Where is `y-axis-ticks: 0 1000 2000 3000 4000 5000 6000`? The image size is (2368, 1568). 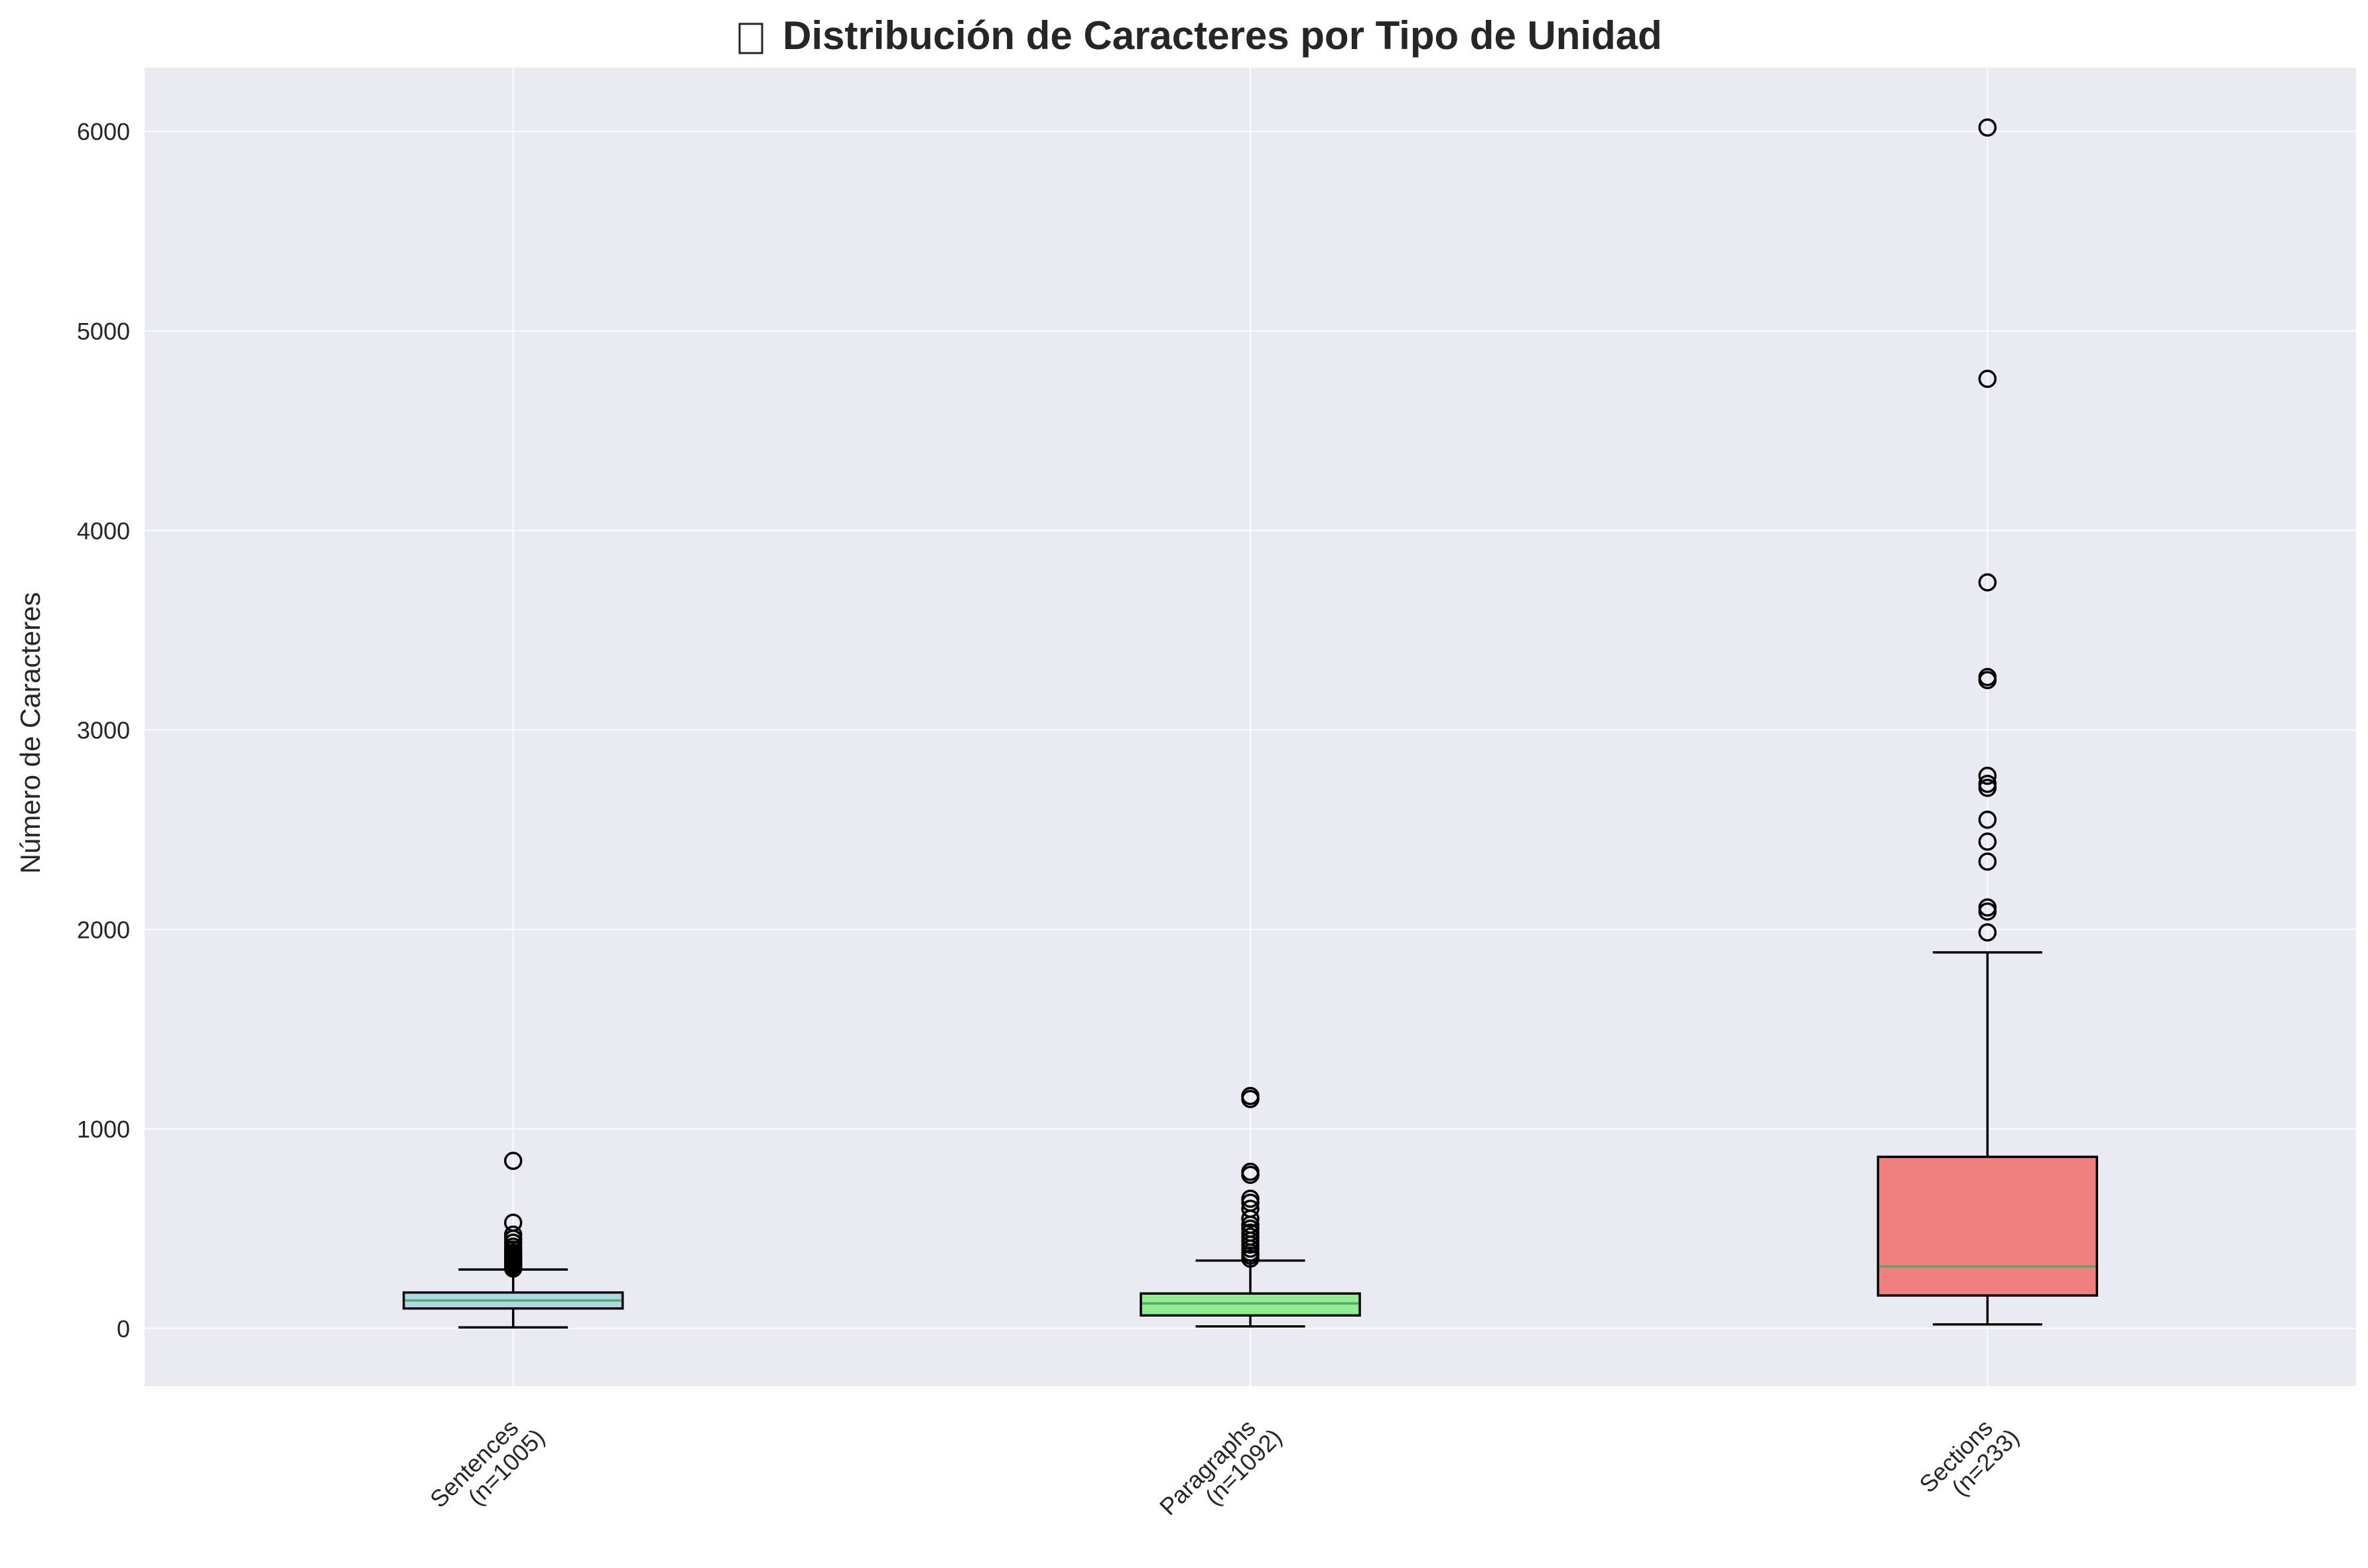 y-axis-ticks: 0 1000 2000 3000 4000 5000 6000 is located at coordinates (103, 730).